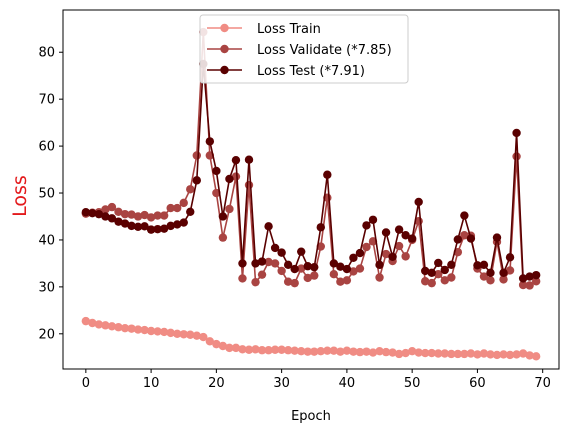 The image size is (567, 432). Describe the element at coordinates (86, 383) in the screenshot. I see `x-tick-label: 0` at that location.